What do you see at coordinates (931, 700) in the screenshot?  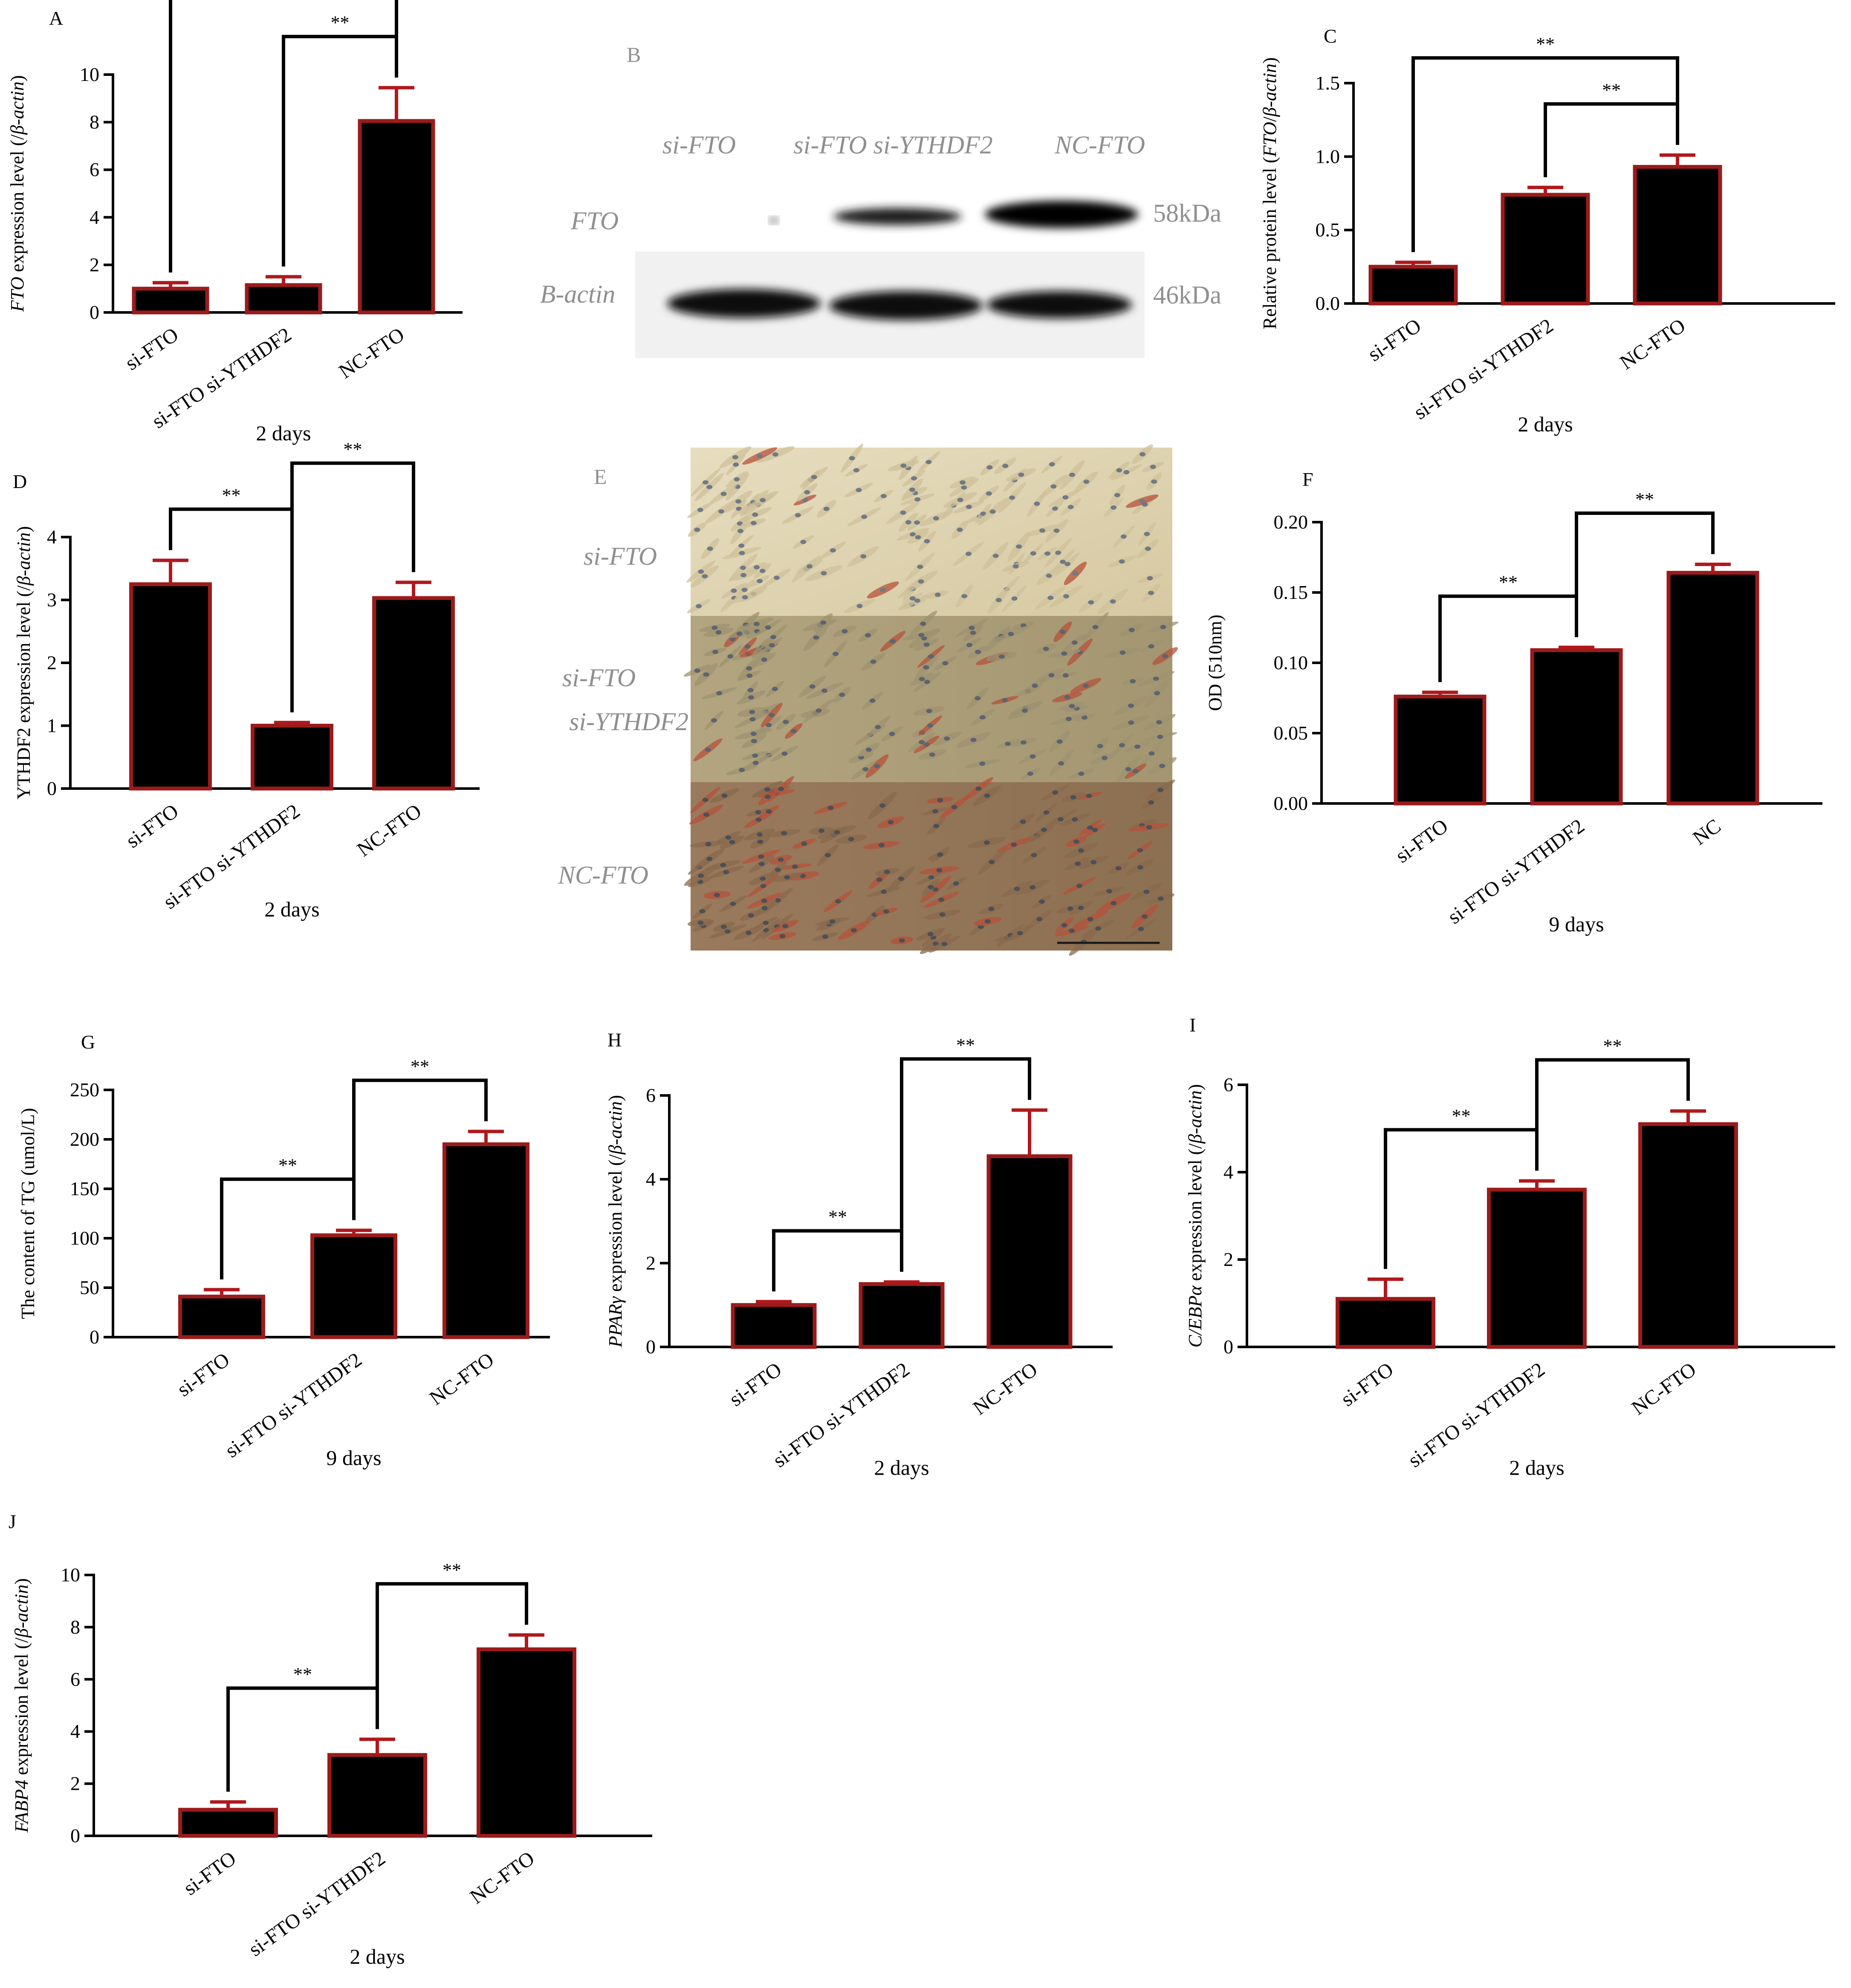 I see `micrograph-cells` at bounding box center [931, 700].